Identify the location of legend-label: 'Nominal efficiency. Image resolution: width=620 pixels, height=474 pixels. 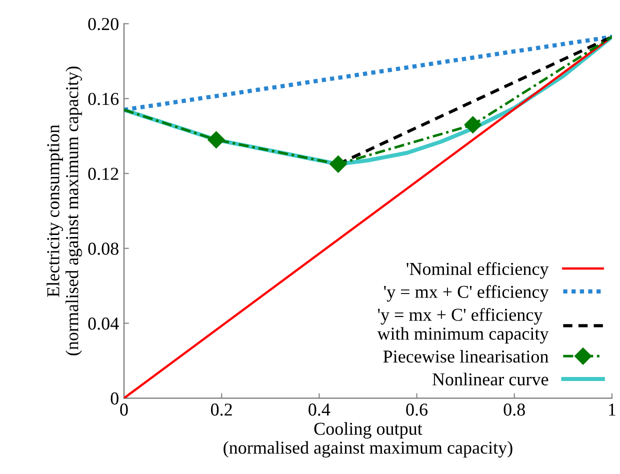
(477, 270).